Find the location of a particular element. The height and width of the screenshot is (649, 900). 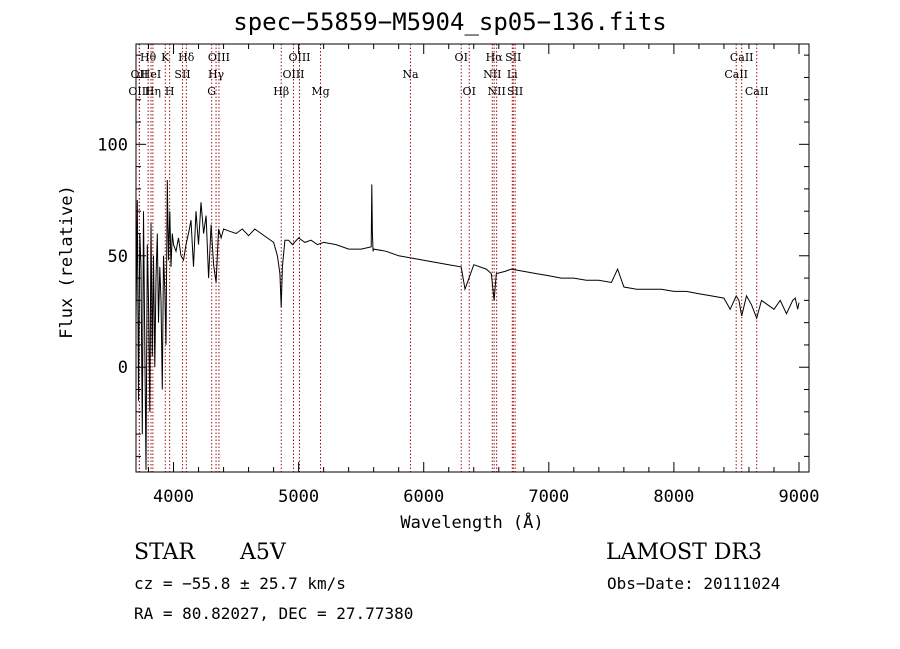

line-label: Hθ is located at coordinates (148, 57).